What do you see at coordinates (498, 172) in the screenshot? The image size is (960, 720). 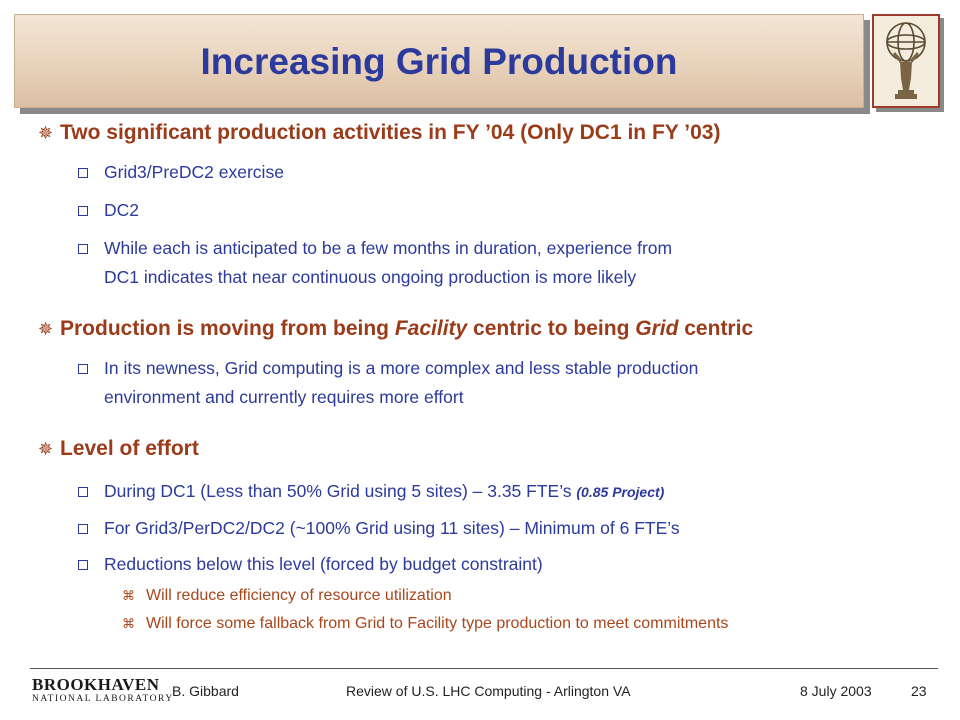 I see `sub-bullet-grid3: Grid3/PreDC2 exercise` at bounding box center [498, 172].